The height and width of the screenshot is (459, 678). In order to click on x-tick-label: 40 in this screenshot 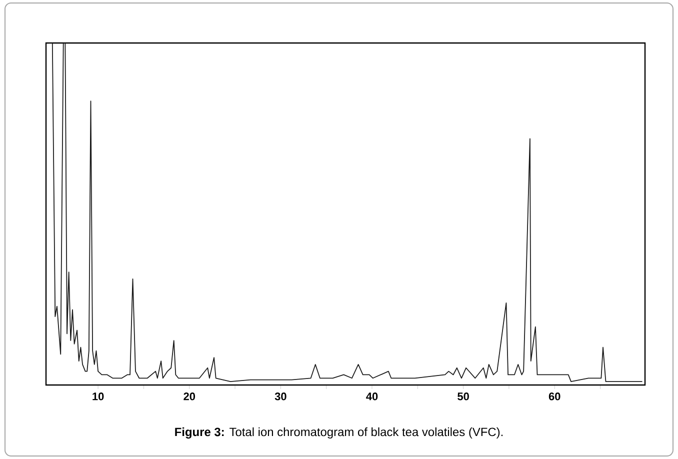, I will do `click(372, 396)`.